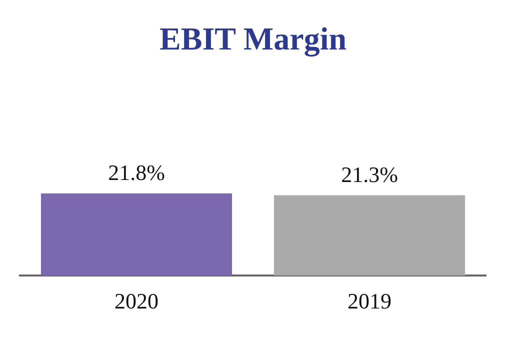 The width and height of the screenshot is (506, 346). I want to click on data-label: 21.3%, so click(369, 175).